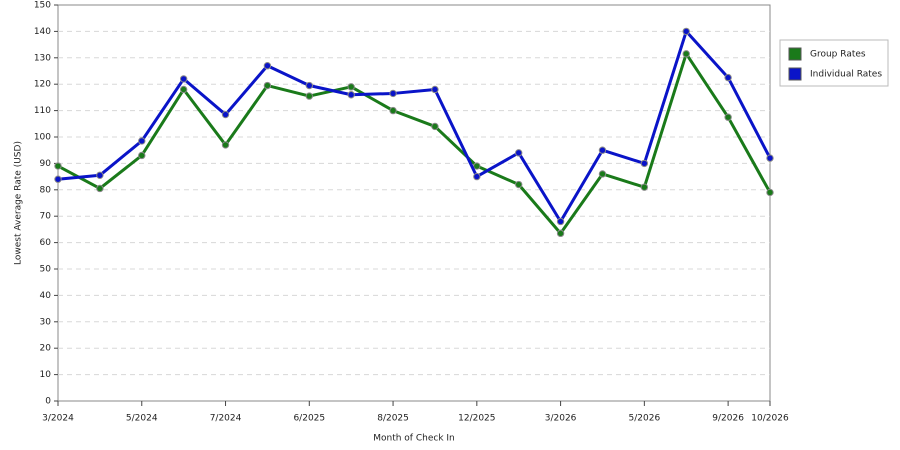  What do you see at coordinates (48, 402) in the screenshot?
I see `y-tick-label: 0` at bounding box center [48, 402].